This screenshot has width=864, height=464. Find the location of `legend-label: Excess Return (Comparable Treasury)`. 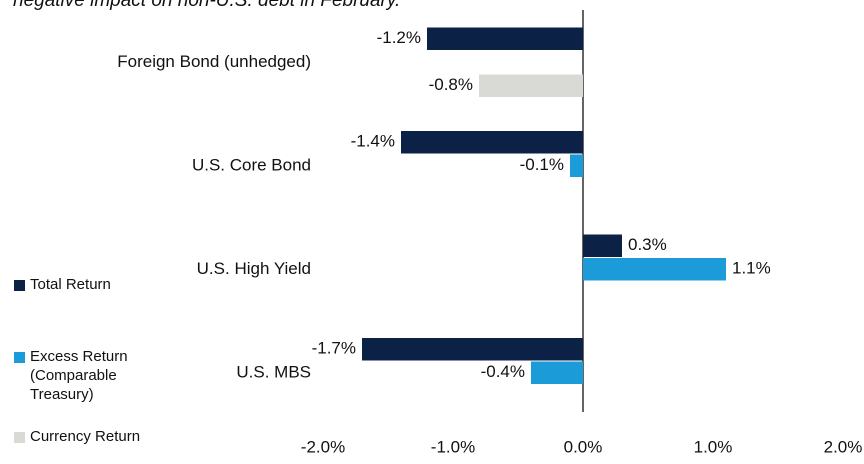

legend-label: Excess Return (Comparable Treasury) is located at coordinates (79, 375).